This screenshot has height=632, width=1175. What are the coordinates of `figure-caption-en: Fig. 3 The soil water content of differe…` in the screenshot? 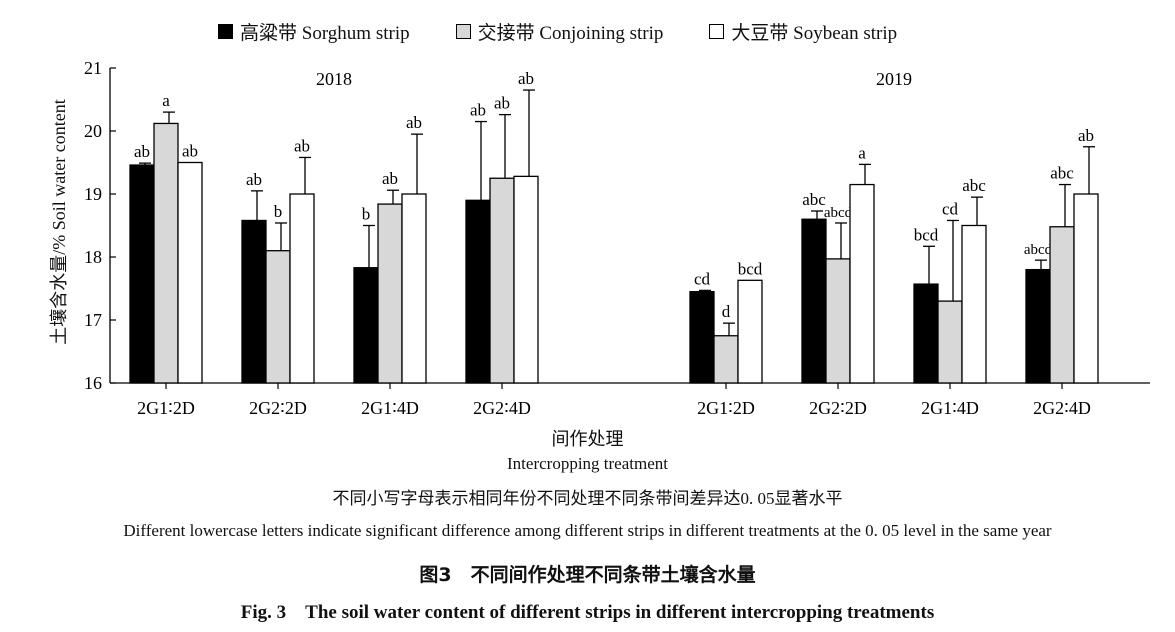 It's located at (587, 612).